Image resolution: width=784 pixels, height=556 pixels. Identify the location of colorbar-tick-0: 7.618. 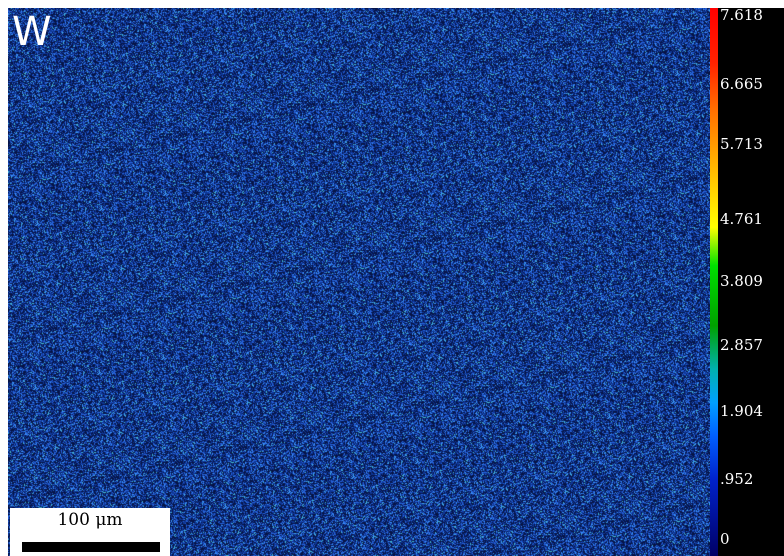
(741, 15).